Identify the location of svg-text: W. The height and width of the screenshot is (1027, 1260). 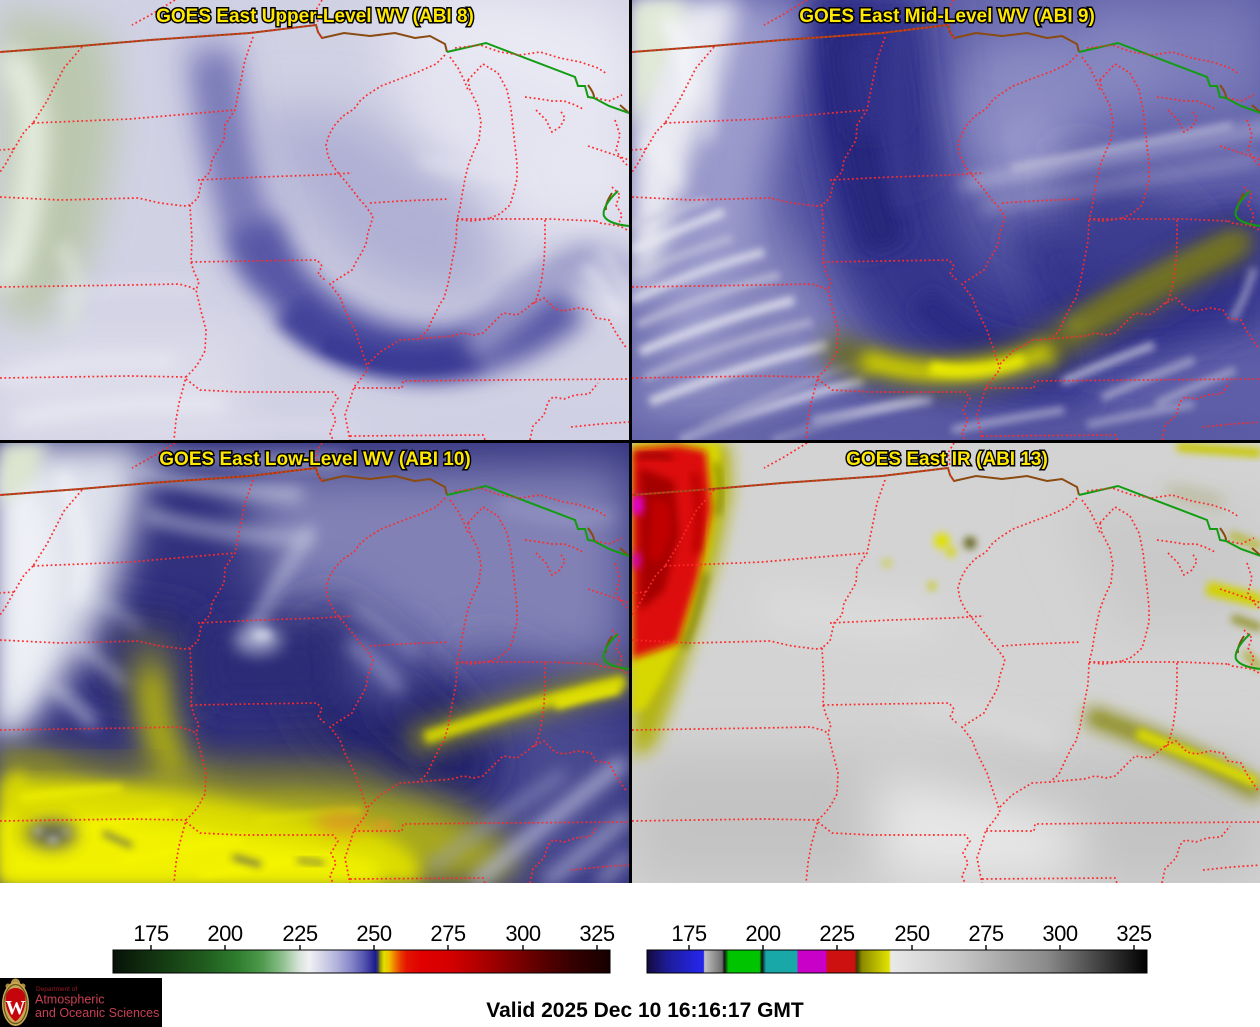
(16, 1008).